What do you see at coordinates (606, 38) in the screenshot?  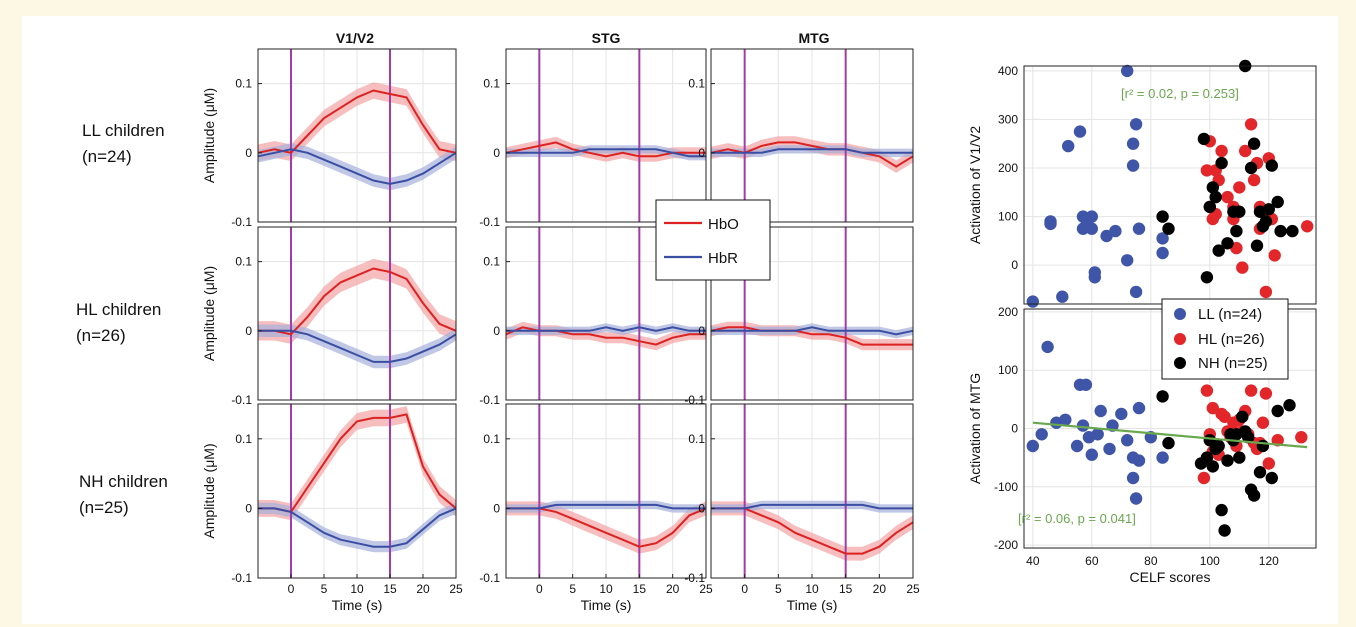 I see `column-title-stg: STG` at bounding box center [606, 38].